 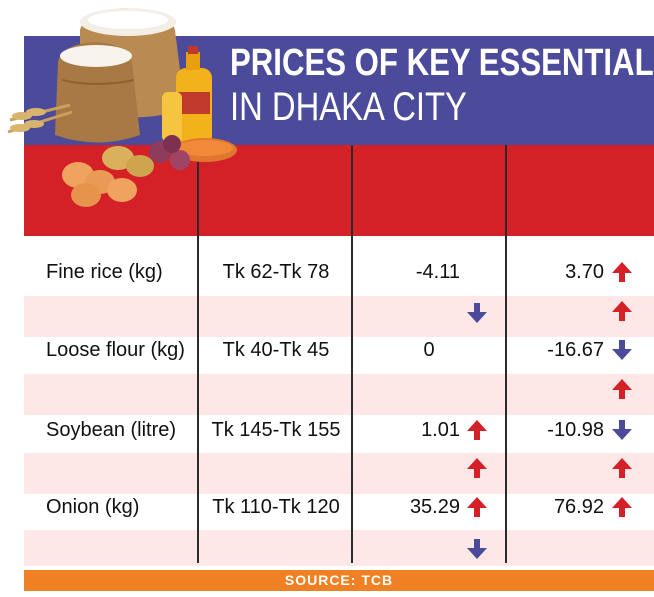 I want to click on title-line-2: IN DHAKA CITY, so click(x=348, y=107).